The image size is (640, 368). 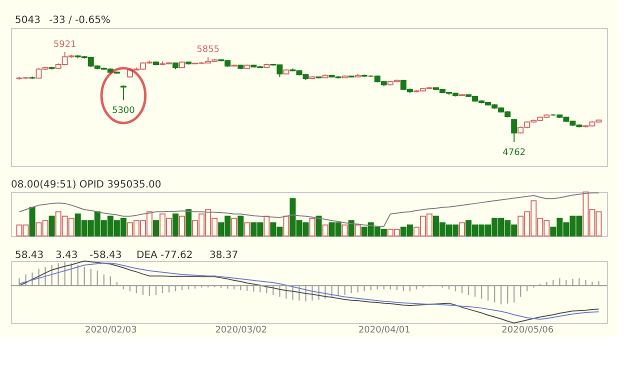 What do you see at coordinates (27, 20) in the screenshot?
I see `text: 5043` at bounding box center [27, 20].